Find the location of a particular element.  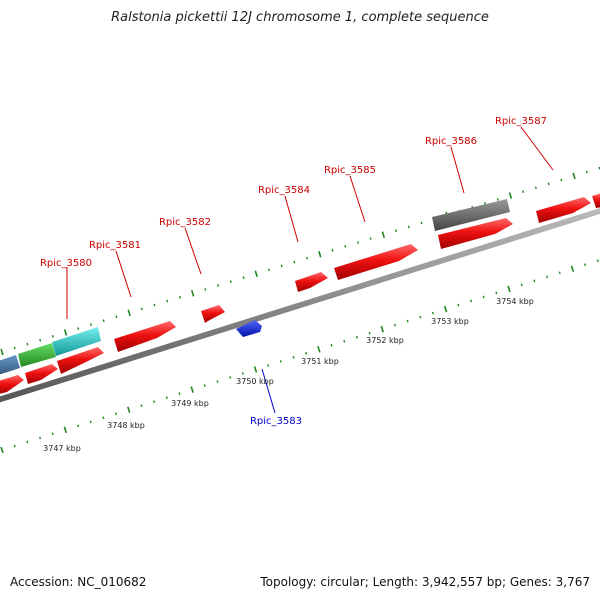

gene-label-rpic-3585: Rpic_3585 is located at coordinates (350, 170).